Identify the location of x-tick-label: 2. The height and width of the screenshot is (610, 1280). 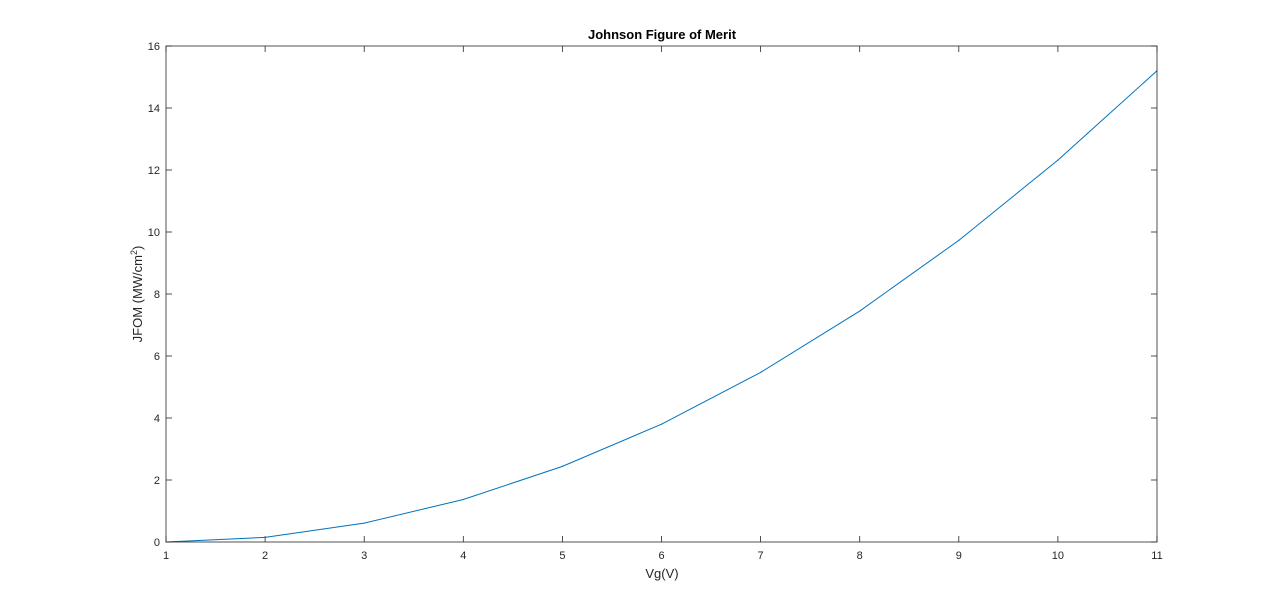
(265, 556).